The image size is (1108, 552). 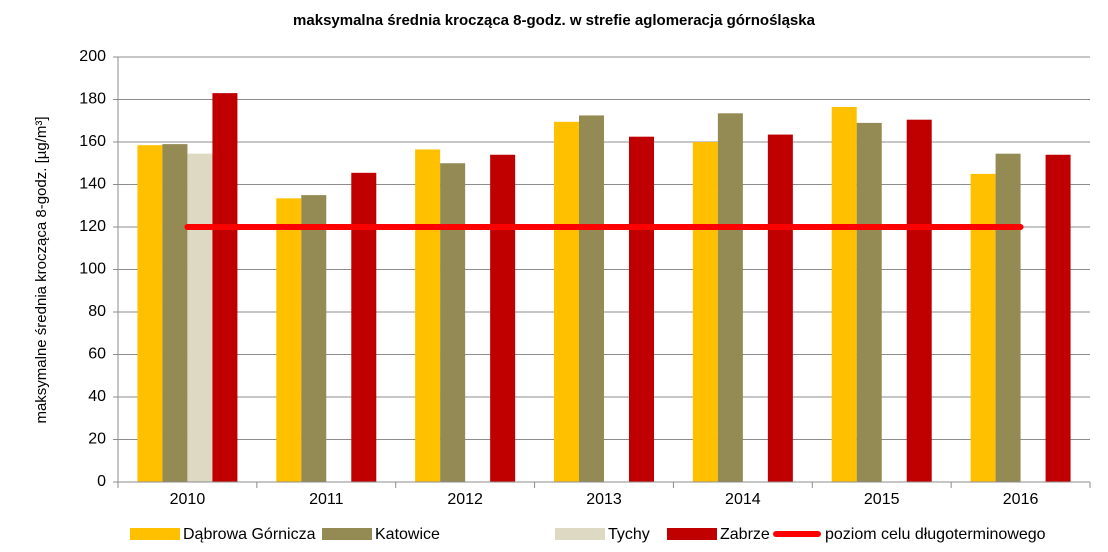 I want to click on legend-label: Katowice, so click(x=407, y=534).